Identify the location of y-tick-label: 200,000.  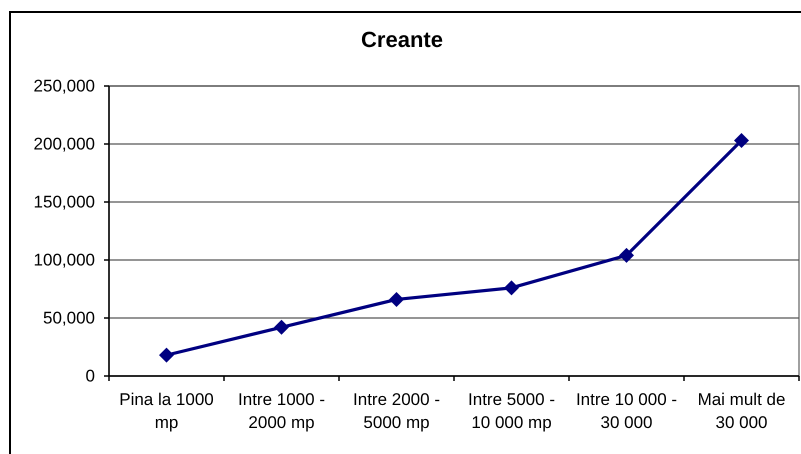
(64, 144).